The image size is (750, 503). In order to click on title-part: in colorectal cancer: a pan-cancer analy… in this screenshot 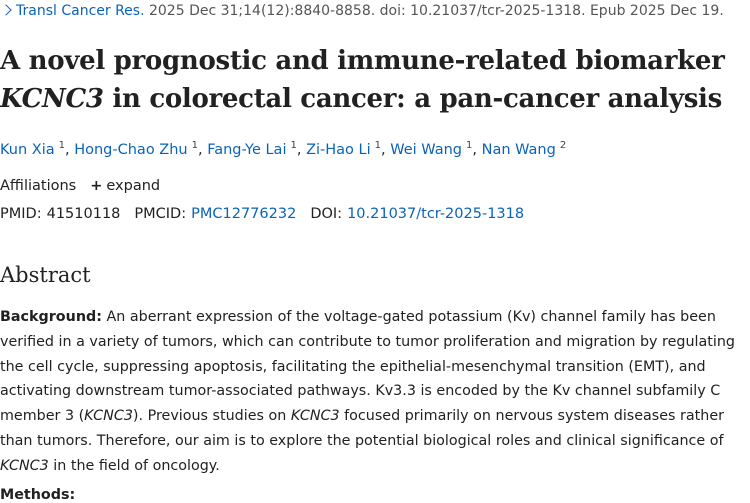, I will do `click(412, 99)`.